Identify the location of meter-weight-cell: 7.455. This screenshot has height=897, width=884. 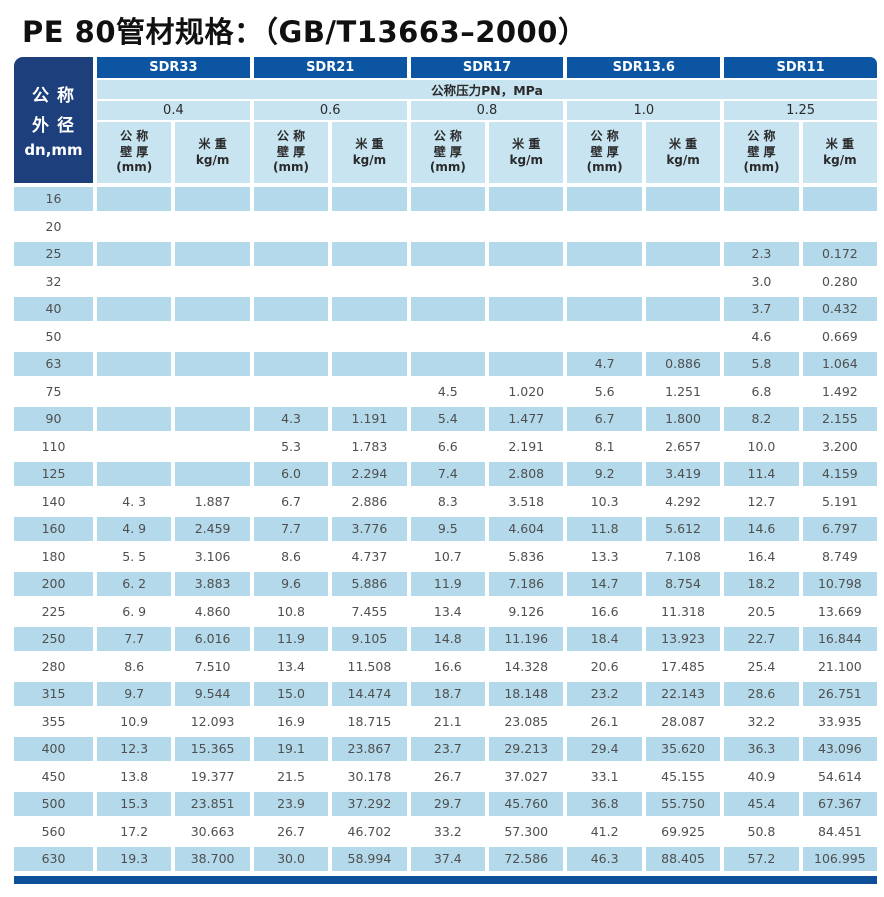
(369, 611).